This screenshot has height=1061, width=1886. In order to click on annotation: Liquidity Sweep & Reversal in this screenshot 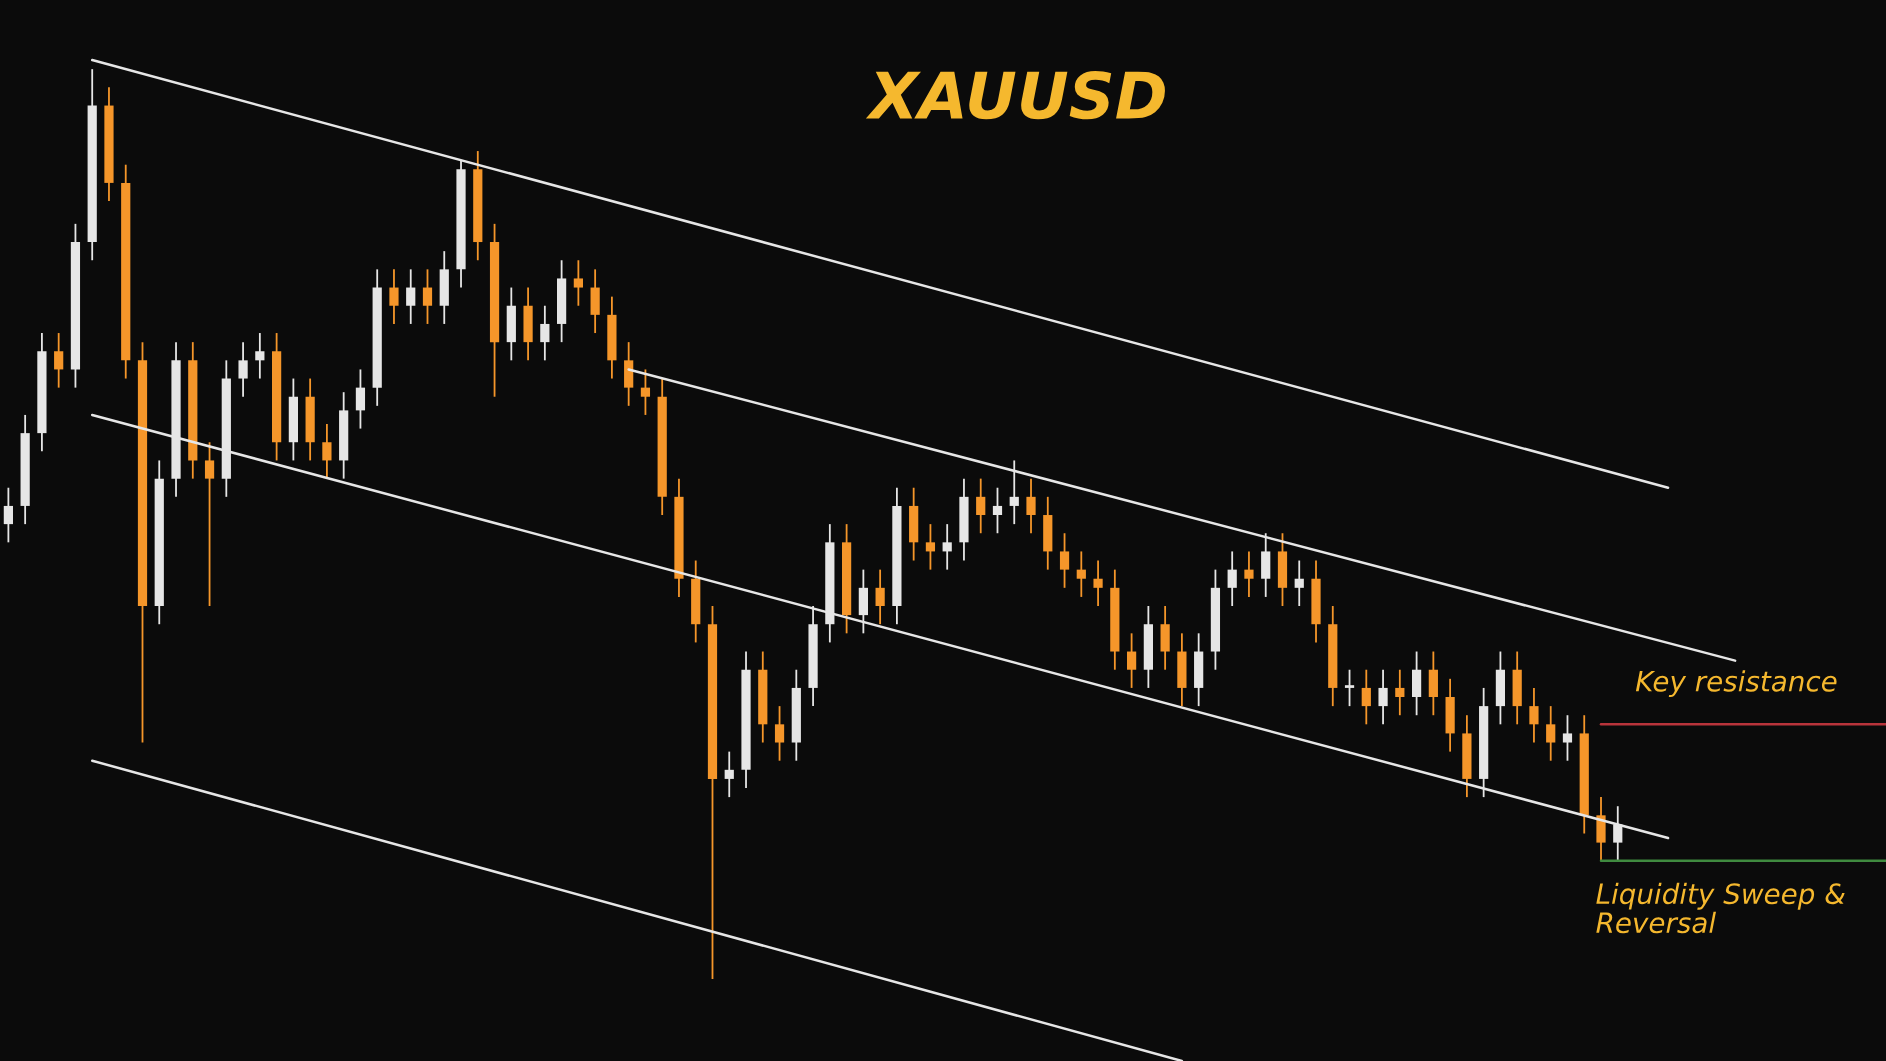, I will do `click(1720, 908)`.